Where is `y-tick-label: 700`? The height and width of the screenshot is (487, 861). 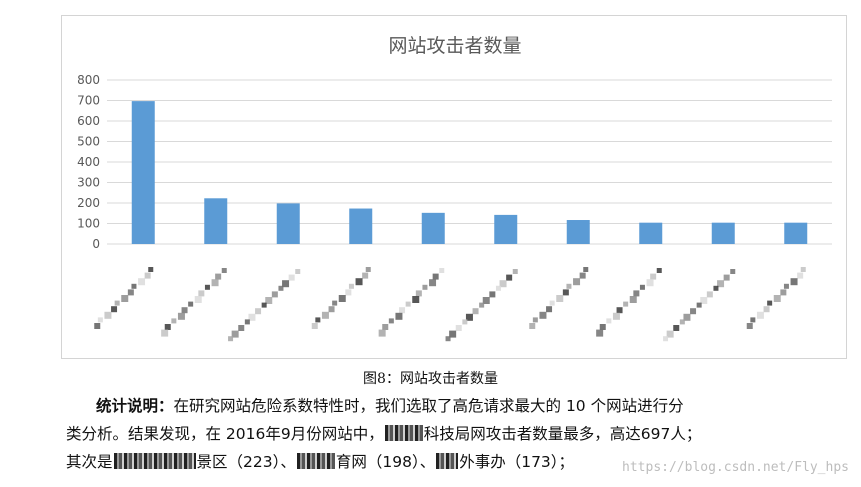 y-tick-label: 700 is located at coordinates (88, 101).